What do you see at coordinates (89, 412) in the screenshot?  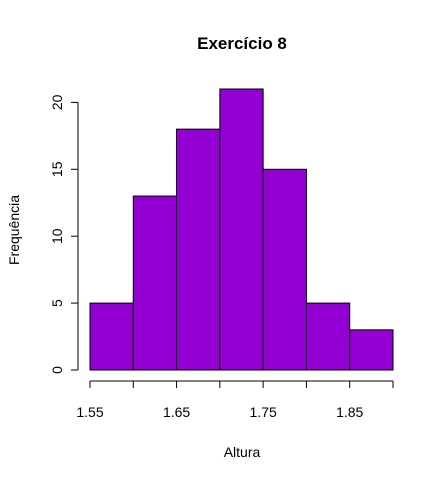 I see `x-tick-label-0: 1.55` at bounding box center [89, 412].